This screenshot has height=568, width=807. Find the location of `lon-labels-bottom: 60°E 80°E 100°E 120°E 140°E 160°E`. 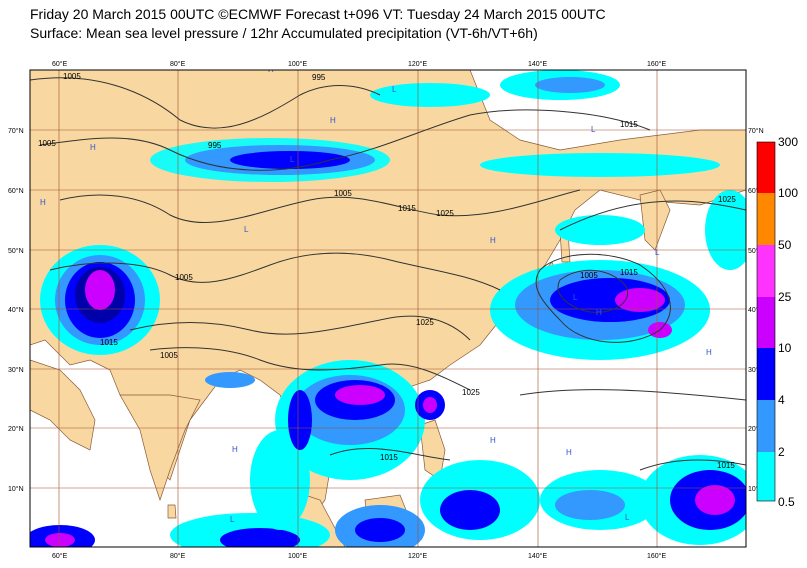

lon-labels-bottom: 60°E 80°E 100°E 120°E 140°E 160°E is located at coordinates (359, 556).